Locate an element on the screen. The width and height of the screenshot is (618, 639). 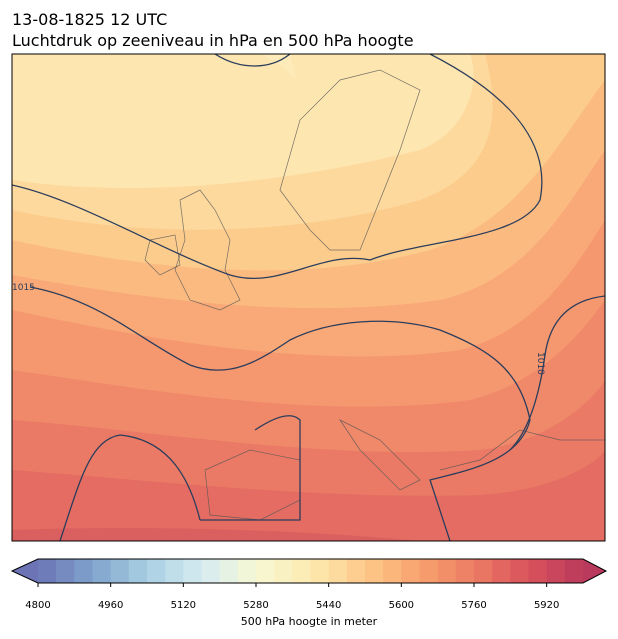
colorbar-label: 500 hPa hoogte in meter is located at coordinates (309, 621).